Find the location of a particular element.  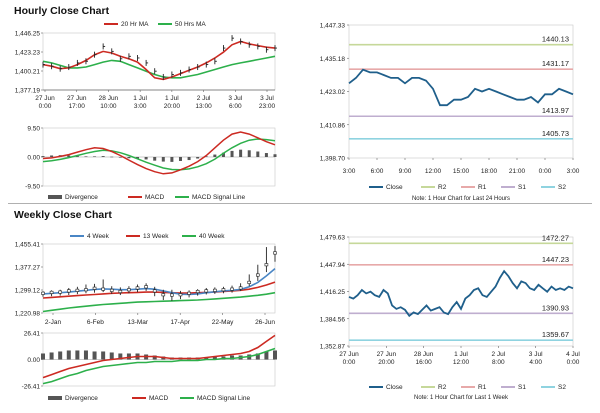

legend-close-label: Close is located at coordinates (394, 187).